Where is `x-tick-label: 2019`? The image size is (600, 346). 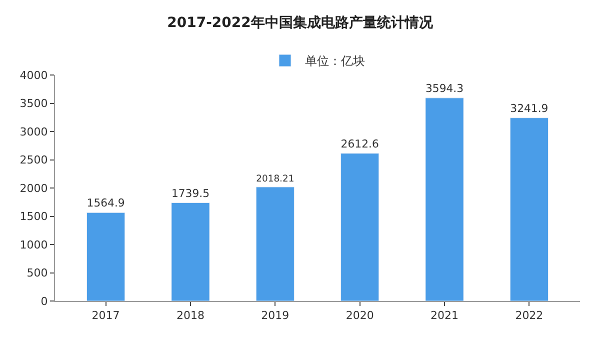
x-tick-label: 2019 is located at coordinates (275, 315).